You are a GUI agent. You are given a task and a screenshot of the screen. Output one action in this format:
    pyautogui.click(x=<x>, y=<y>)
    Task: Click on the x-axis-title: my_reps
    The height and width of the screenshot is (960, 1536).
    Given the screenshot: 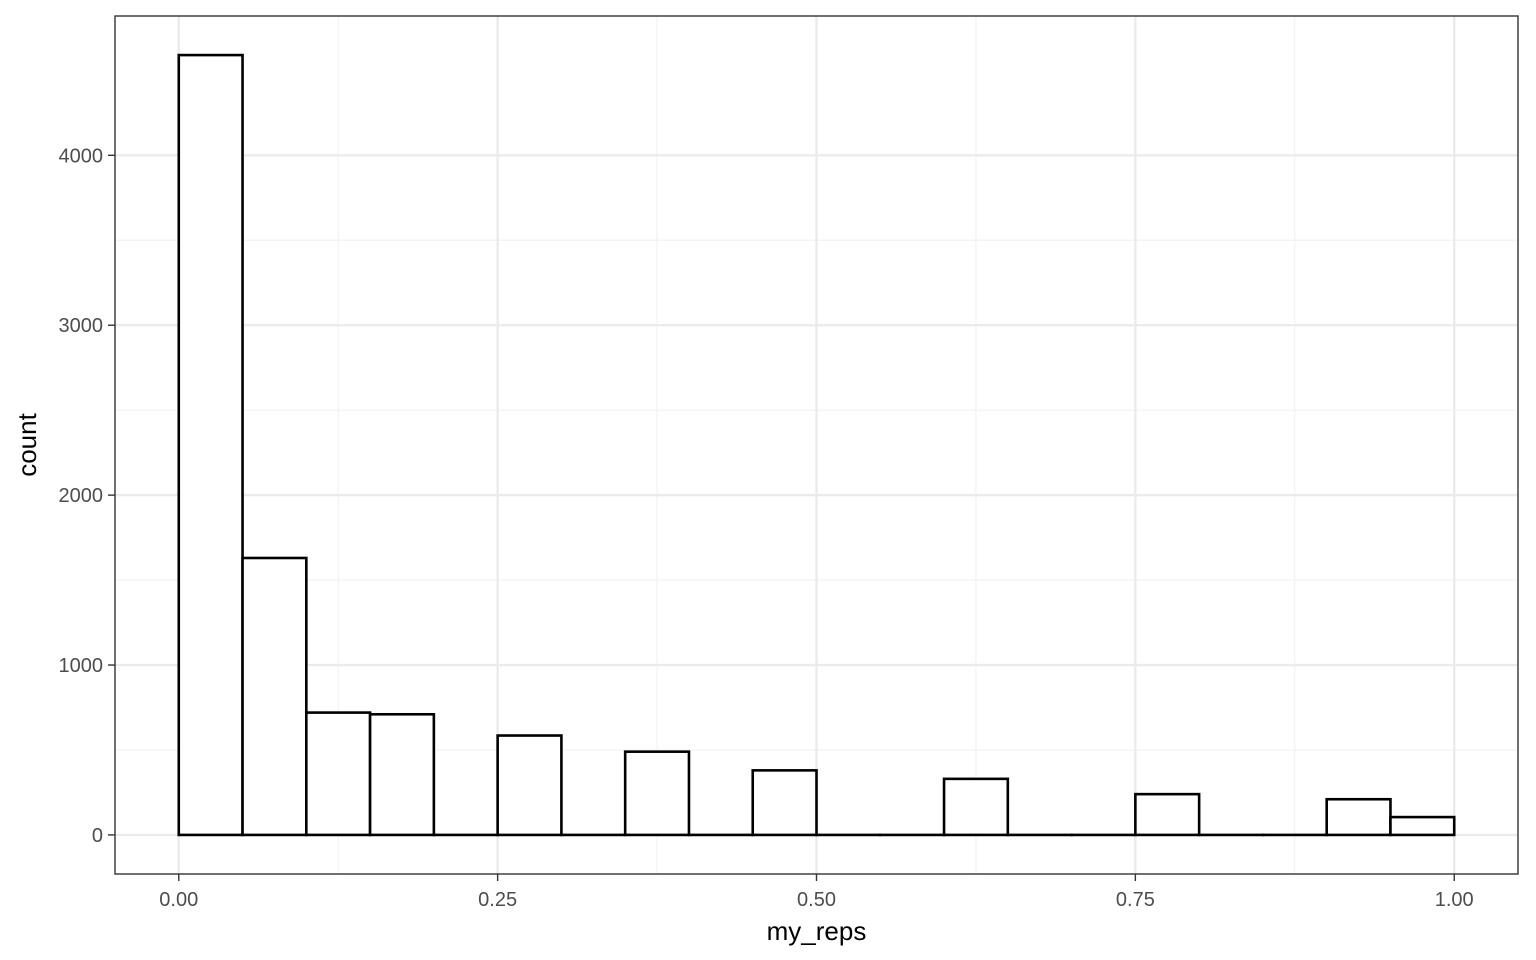 What is the action you would take?
    pyautogui.click(x=817, y=931)
    